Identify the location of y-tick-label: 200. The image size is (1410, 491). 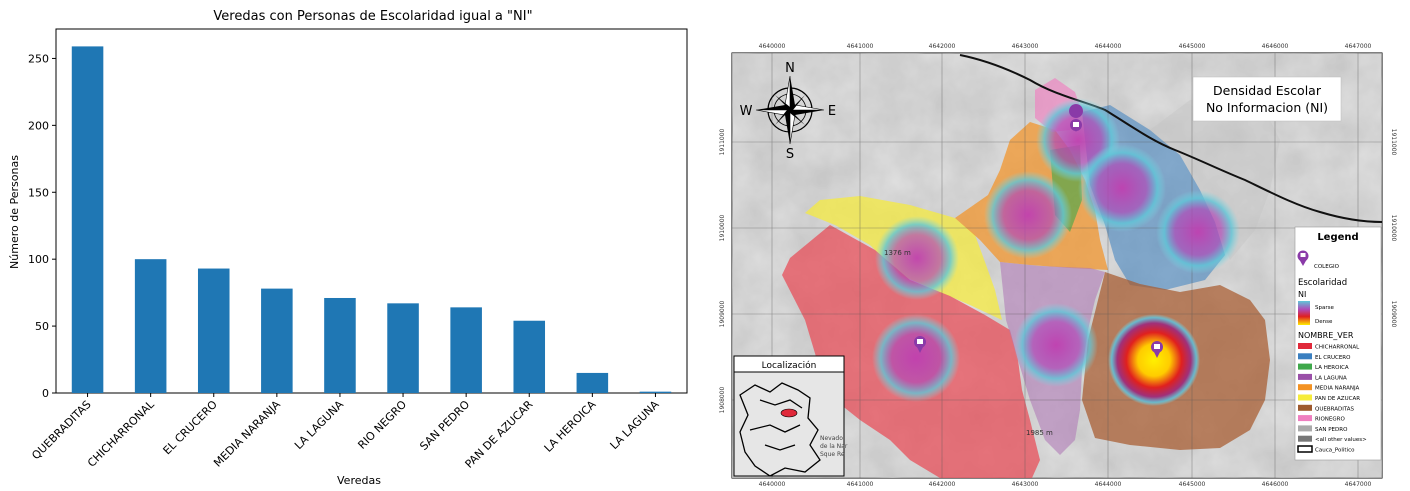
(38, 125).